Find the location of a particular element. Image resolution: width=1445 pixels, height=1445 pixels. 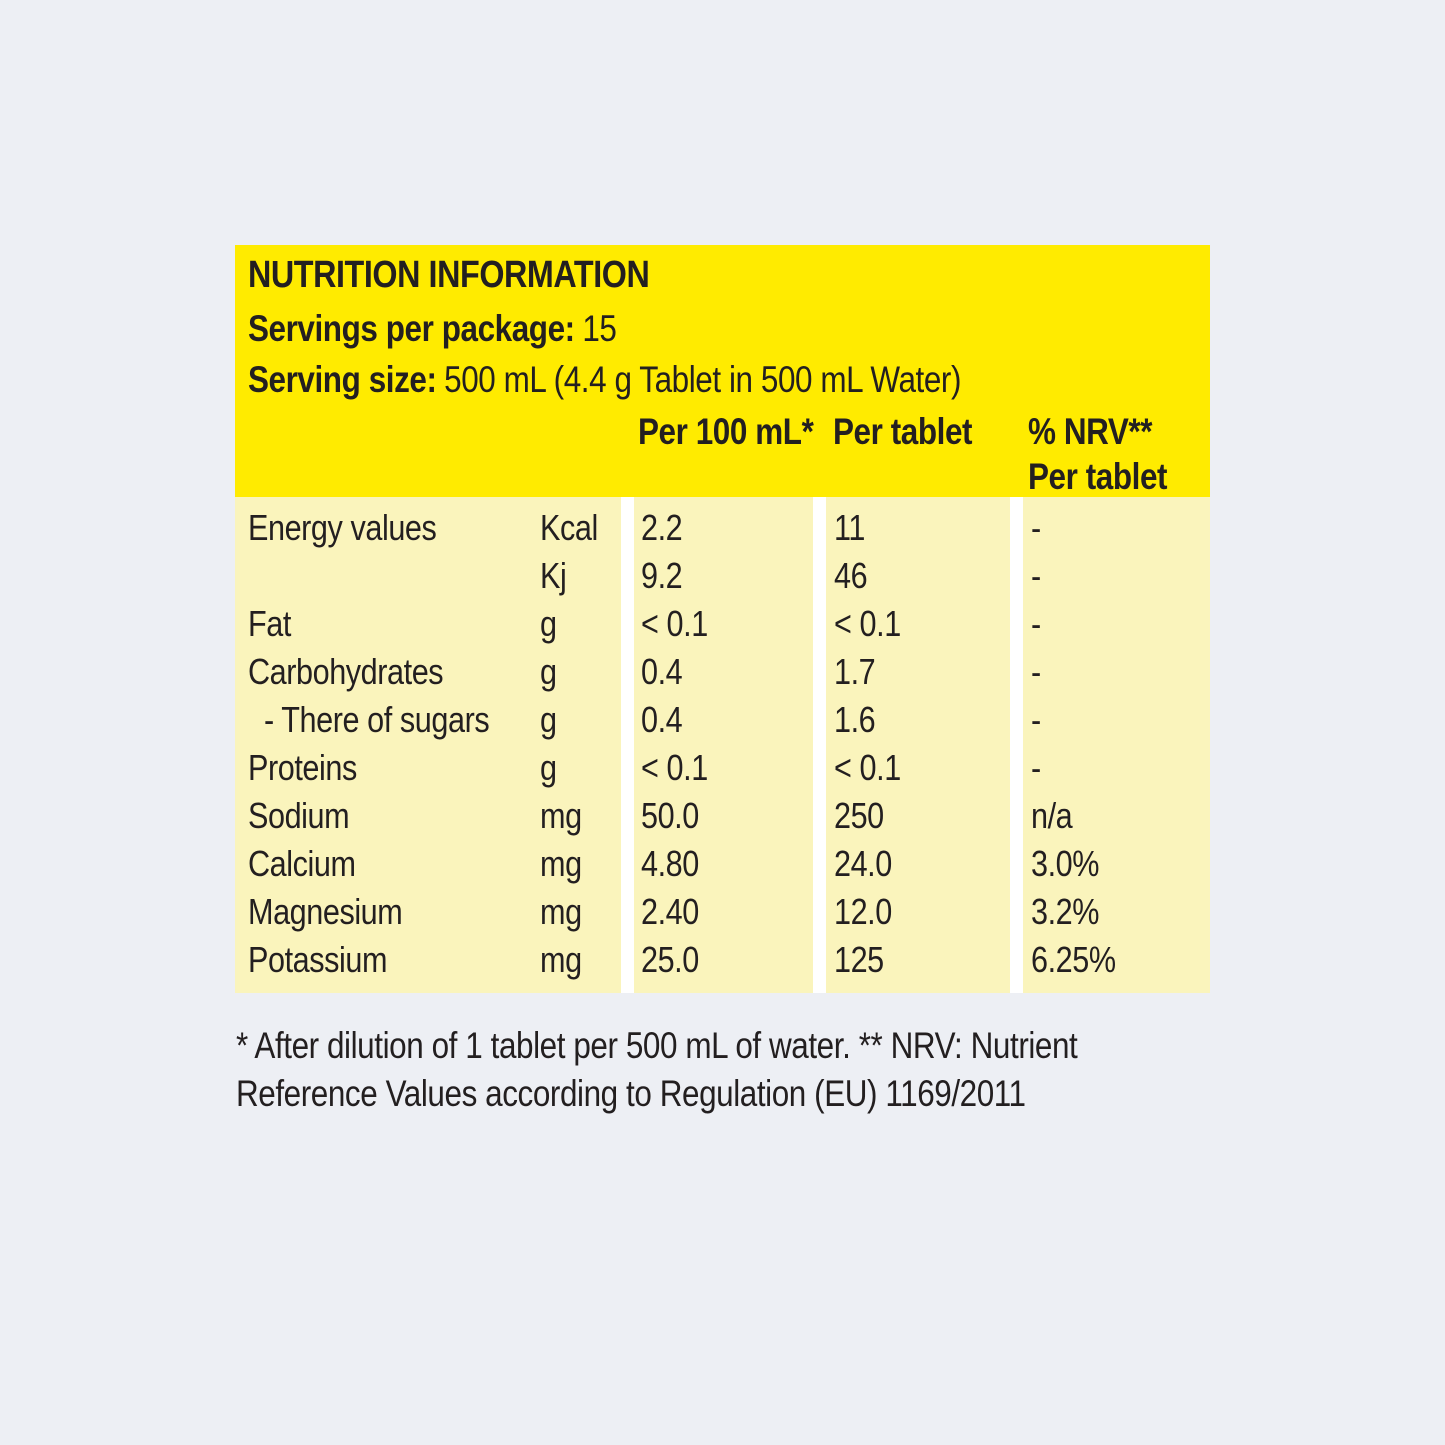

servings-value: 15 is located at coordinates (599, 328).